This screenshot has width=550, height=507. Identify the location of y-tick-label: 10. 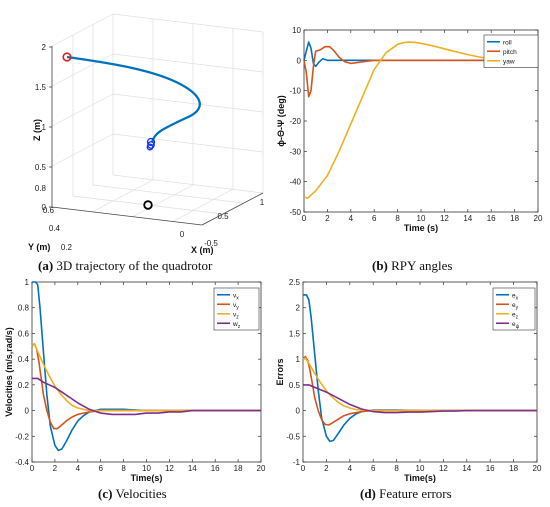
(296, 30).